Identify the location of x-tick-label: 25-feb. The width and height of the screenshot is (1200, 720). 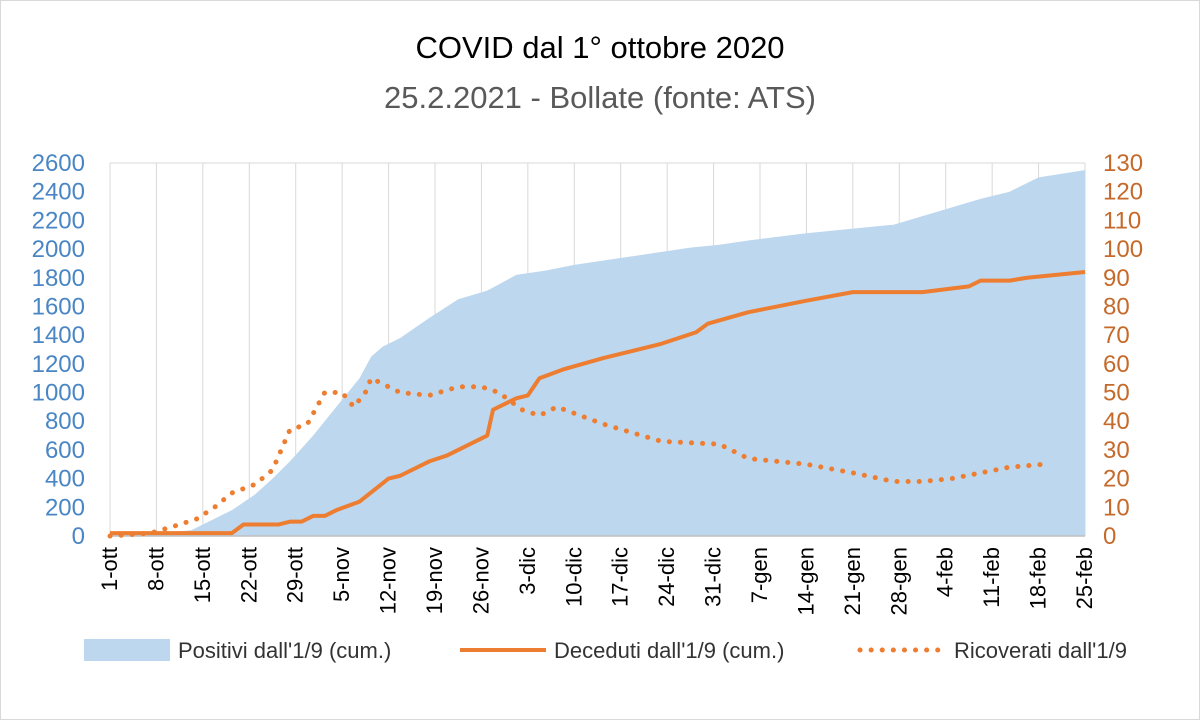
(1084, 578).